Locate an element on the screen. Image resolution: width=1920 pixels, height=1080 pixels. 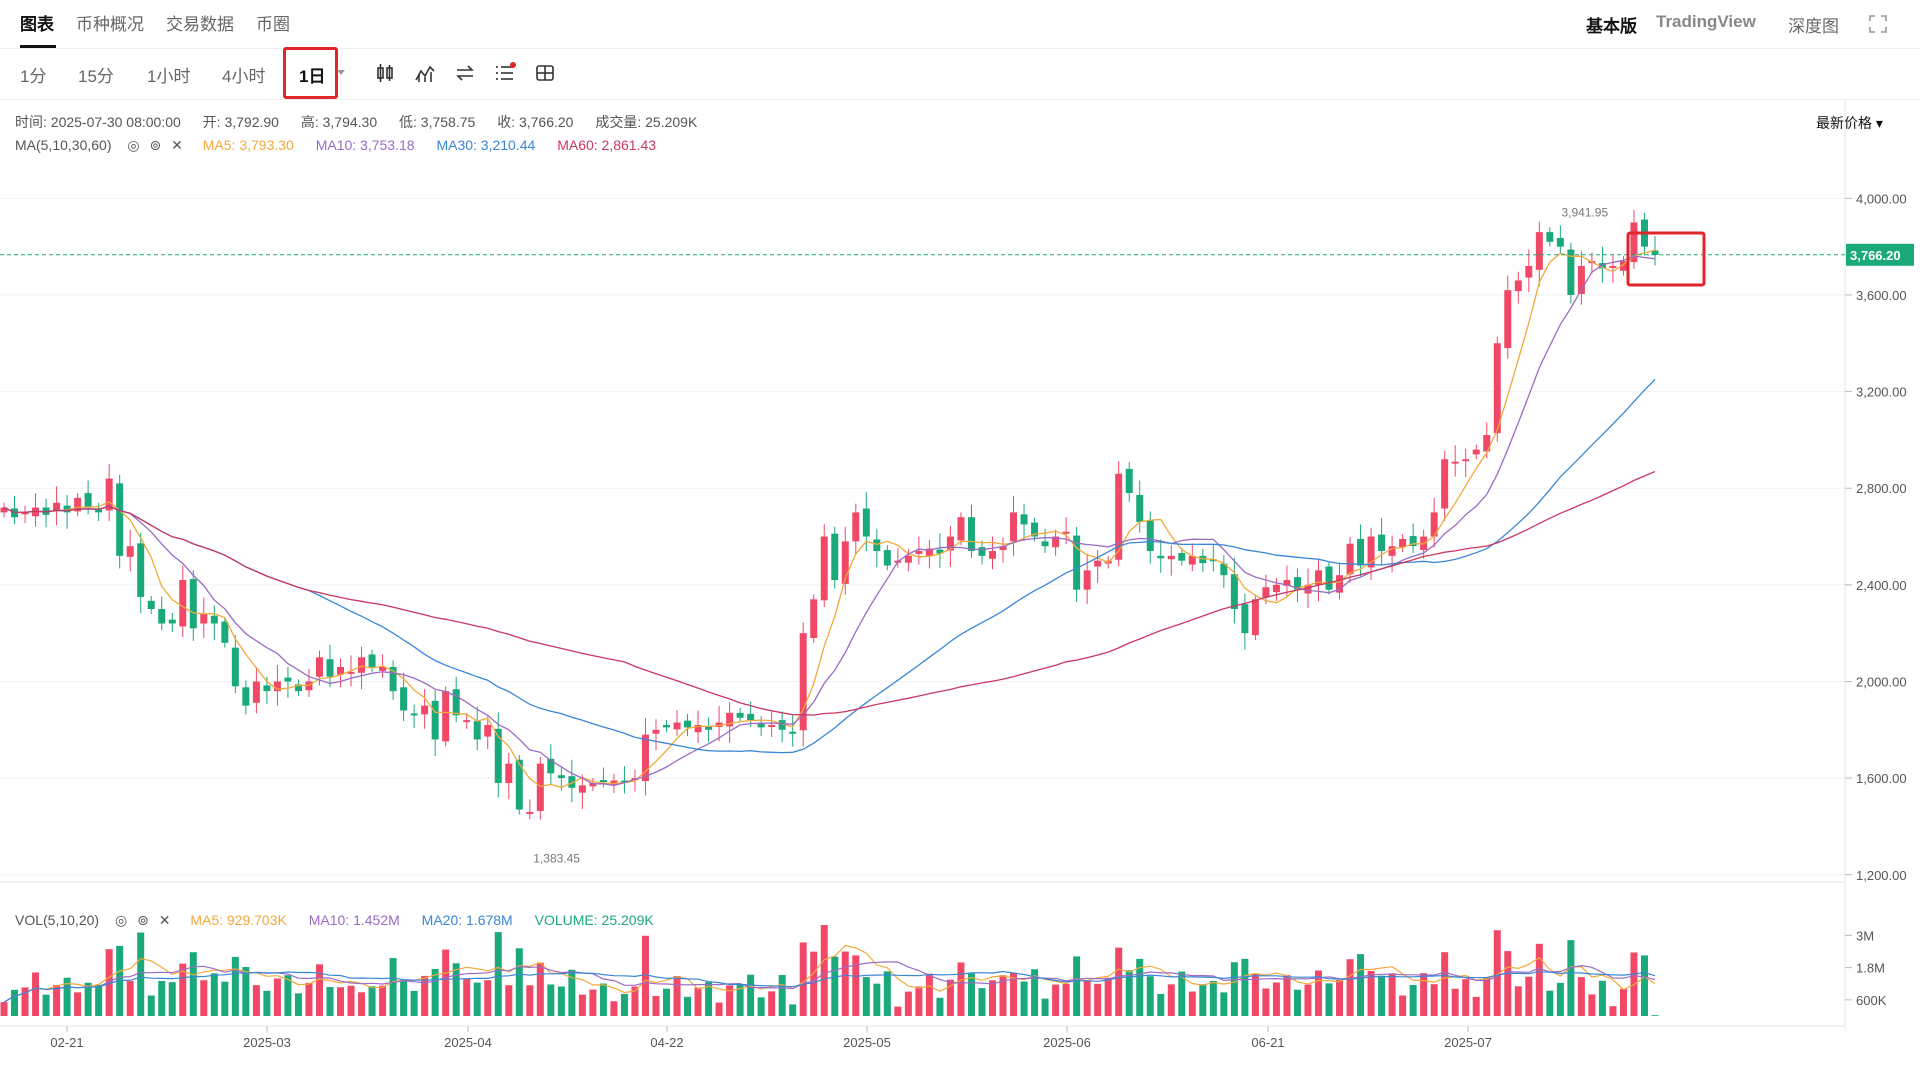
candlestick-type-icon is located at coordinates (385, 73).